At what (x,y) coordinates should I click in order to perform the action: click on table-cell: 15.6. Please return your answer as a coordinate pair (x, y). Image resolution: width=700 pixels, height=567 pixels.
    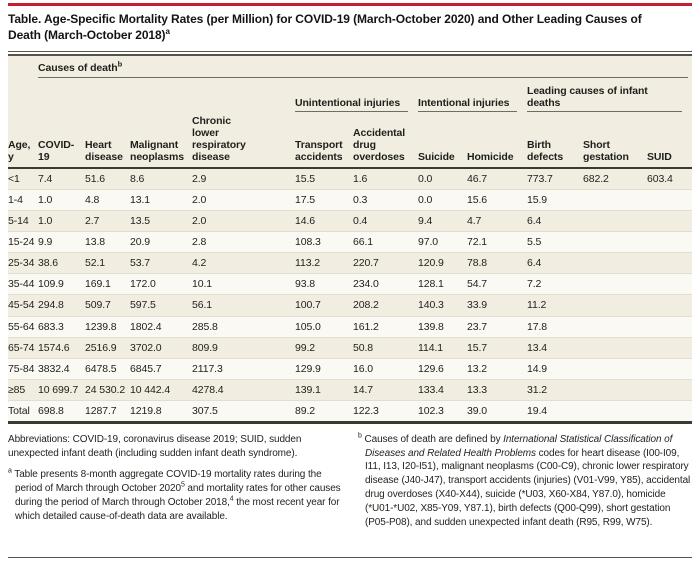
    Looking at the image, I should click on (497, 200).